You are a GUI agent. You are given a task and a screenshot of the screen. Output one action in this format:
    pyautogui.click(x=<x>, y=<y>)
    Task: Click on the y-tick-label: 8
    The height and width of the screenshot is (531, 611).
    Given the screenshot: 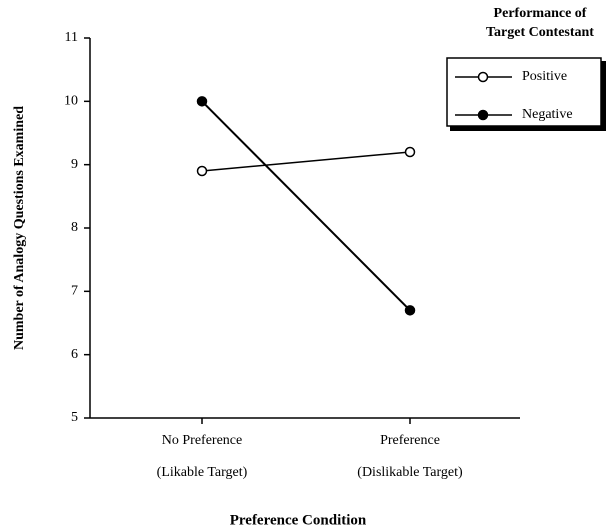 What is the action you would take?
    pyautogui.click(x=74, y=227)
    